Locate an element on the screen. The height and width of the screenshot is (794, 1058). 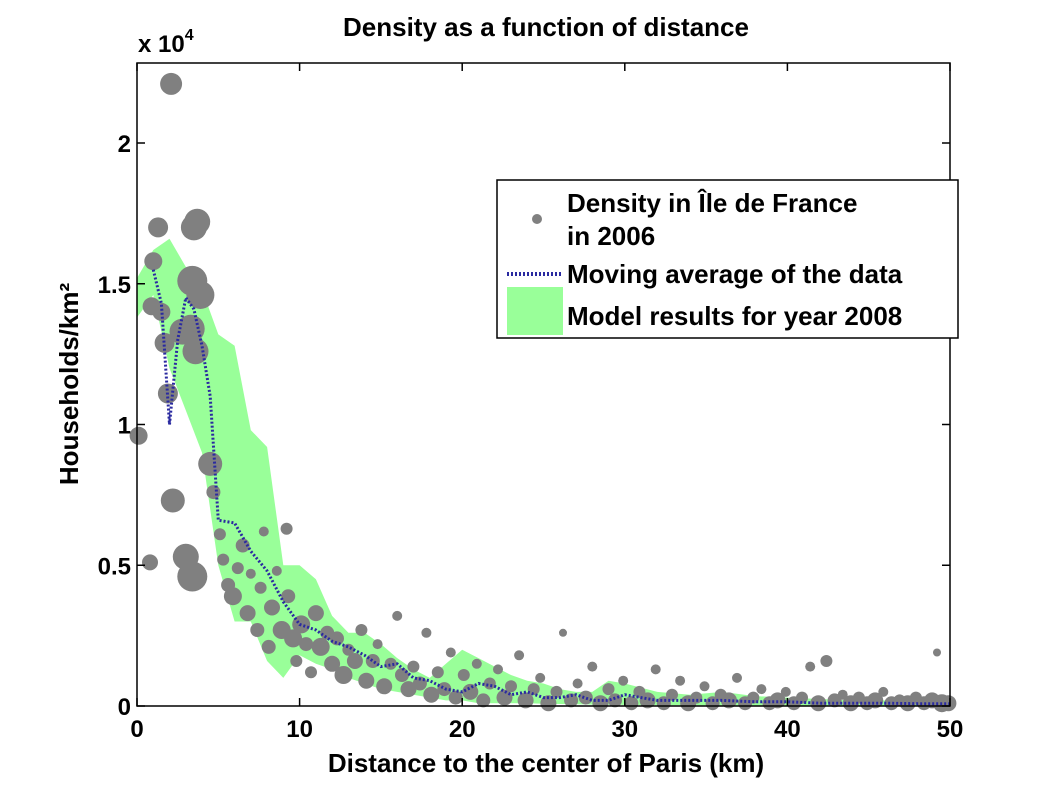
y-axis-multiplier-exponent: 4 is located at coordinates (189, 35).